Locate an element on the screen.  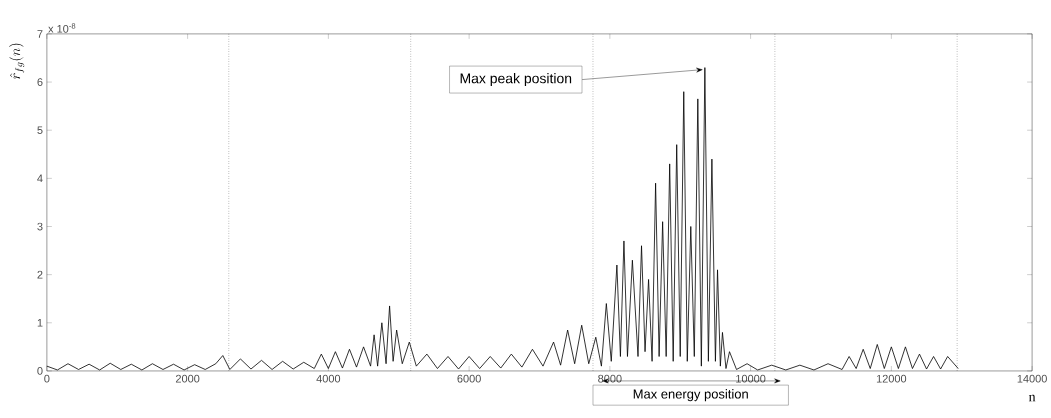
x-tick-label: 12000 is located at coordinates (891, 378).